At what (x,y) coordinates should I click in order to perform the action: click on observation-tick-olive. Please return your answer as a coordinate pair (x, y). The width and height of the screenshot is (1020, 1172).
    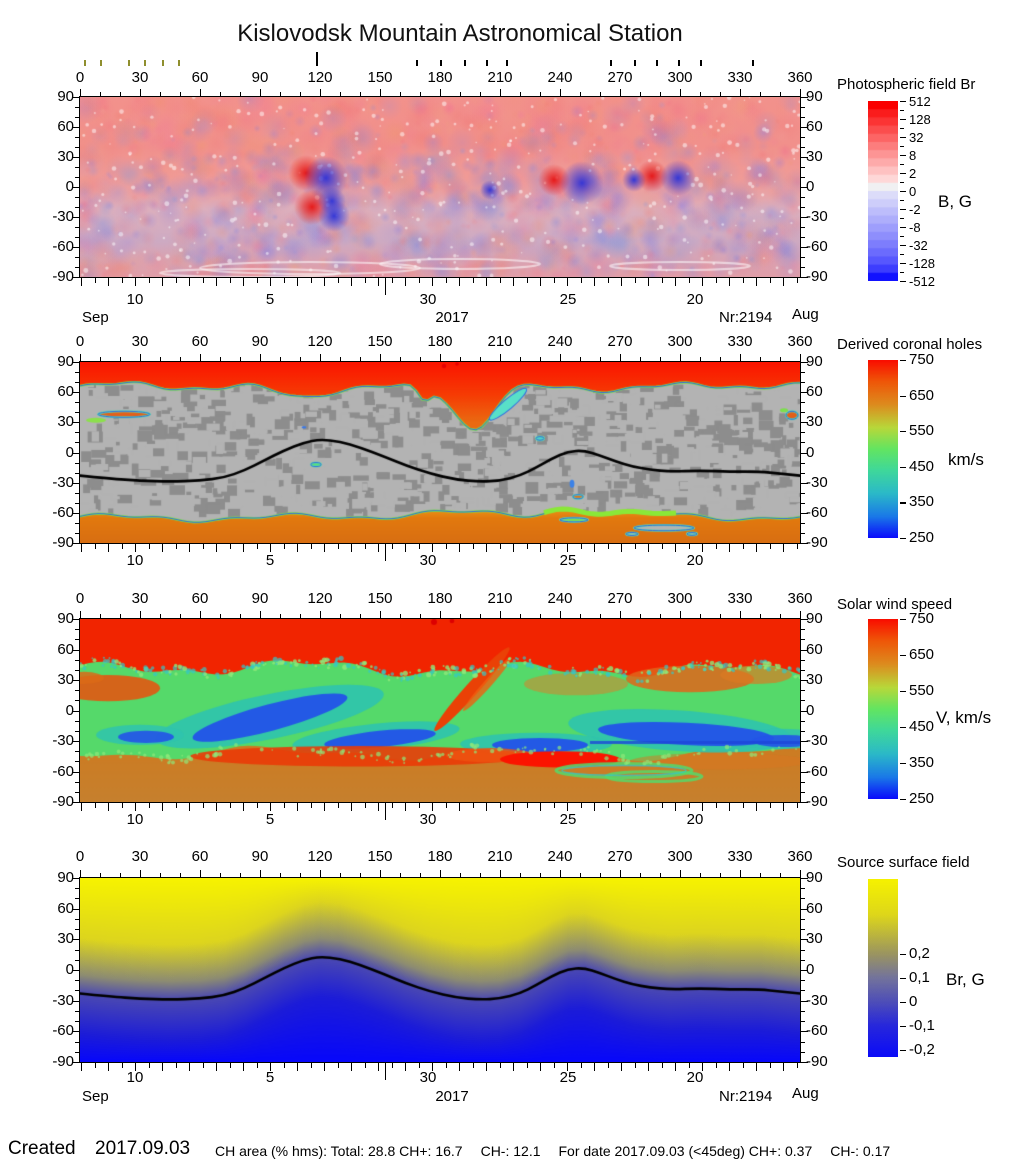
    Looking at the image, I should click on (129, 63).